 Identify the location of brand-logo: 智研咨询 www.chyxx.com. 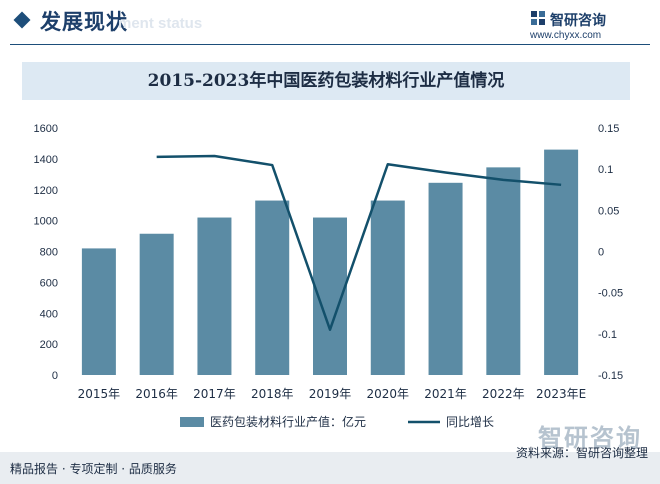
(585, 27).